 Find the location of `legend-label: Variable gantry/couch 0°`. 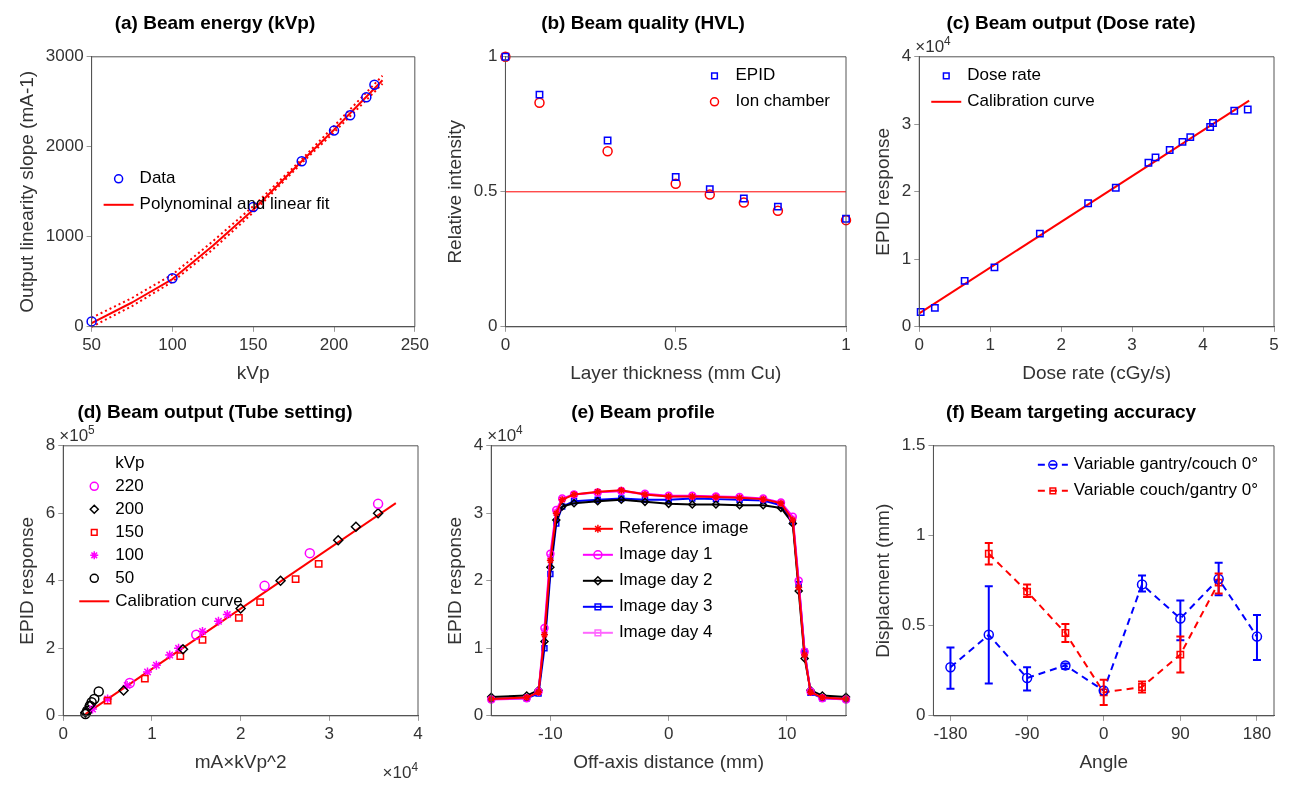

legend-label: Variable gantry/couch 0° is located at coordinates (1166, 464).